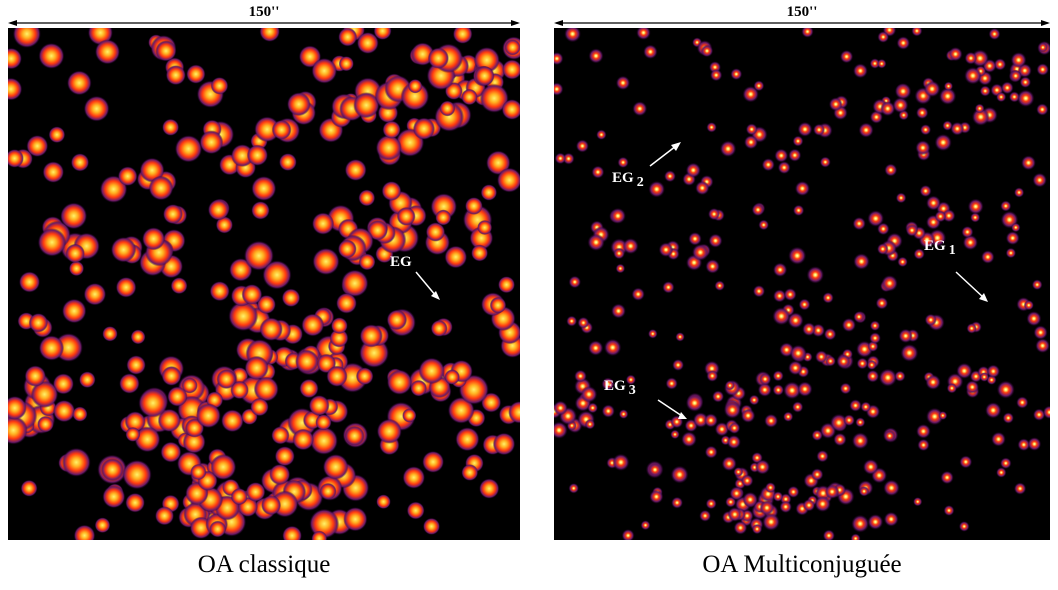  I want to click on scale-label-left: 150'', so click(264, 12).